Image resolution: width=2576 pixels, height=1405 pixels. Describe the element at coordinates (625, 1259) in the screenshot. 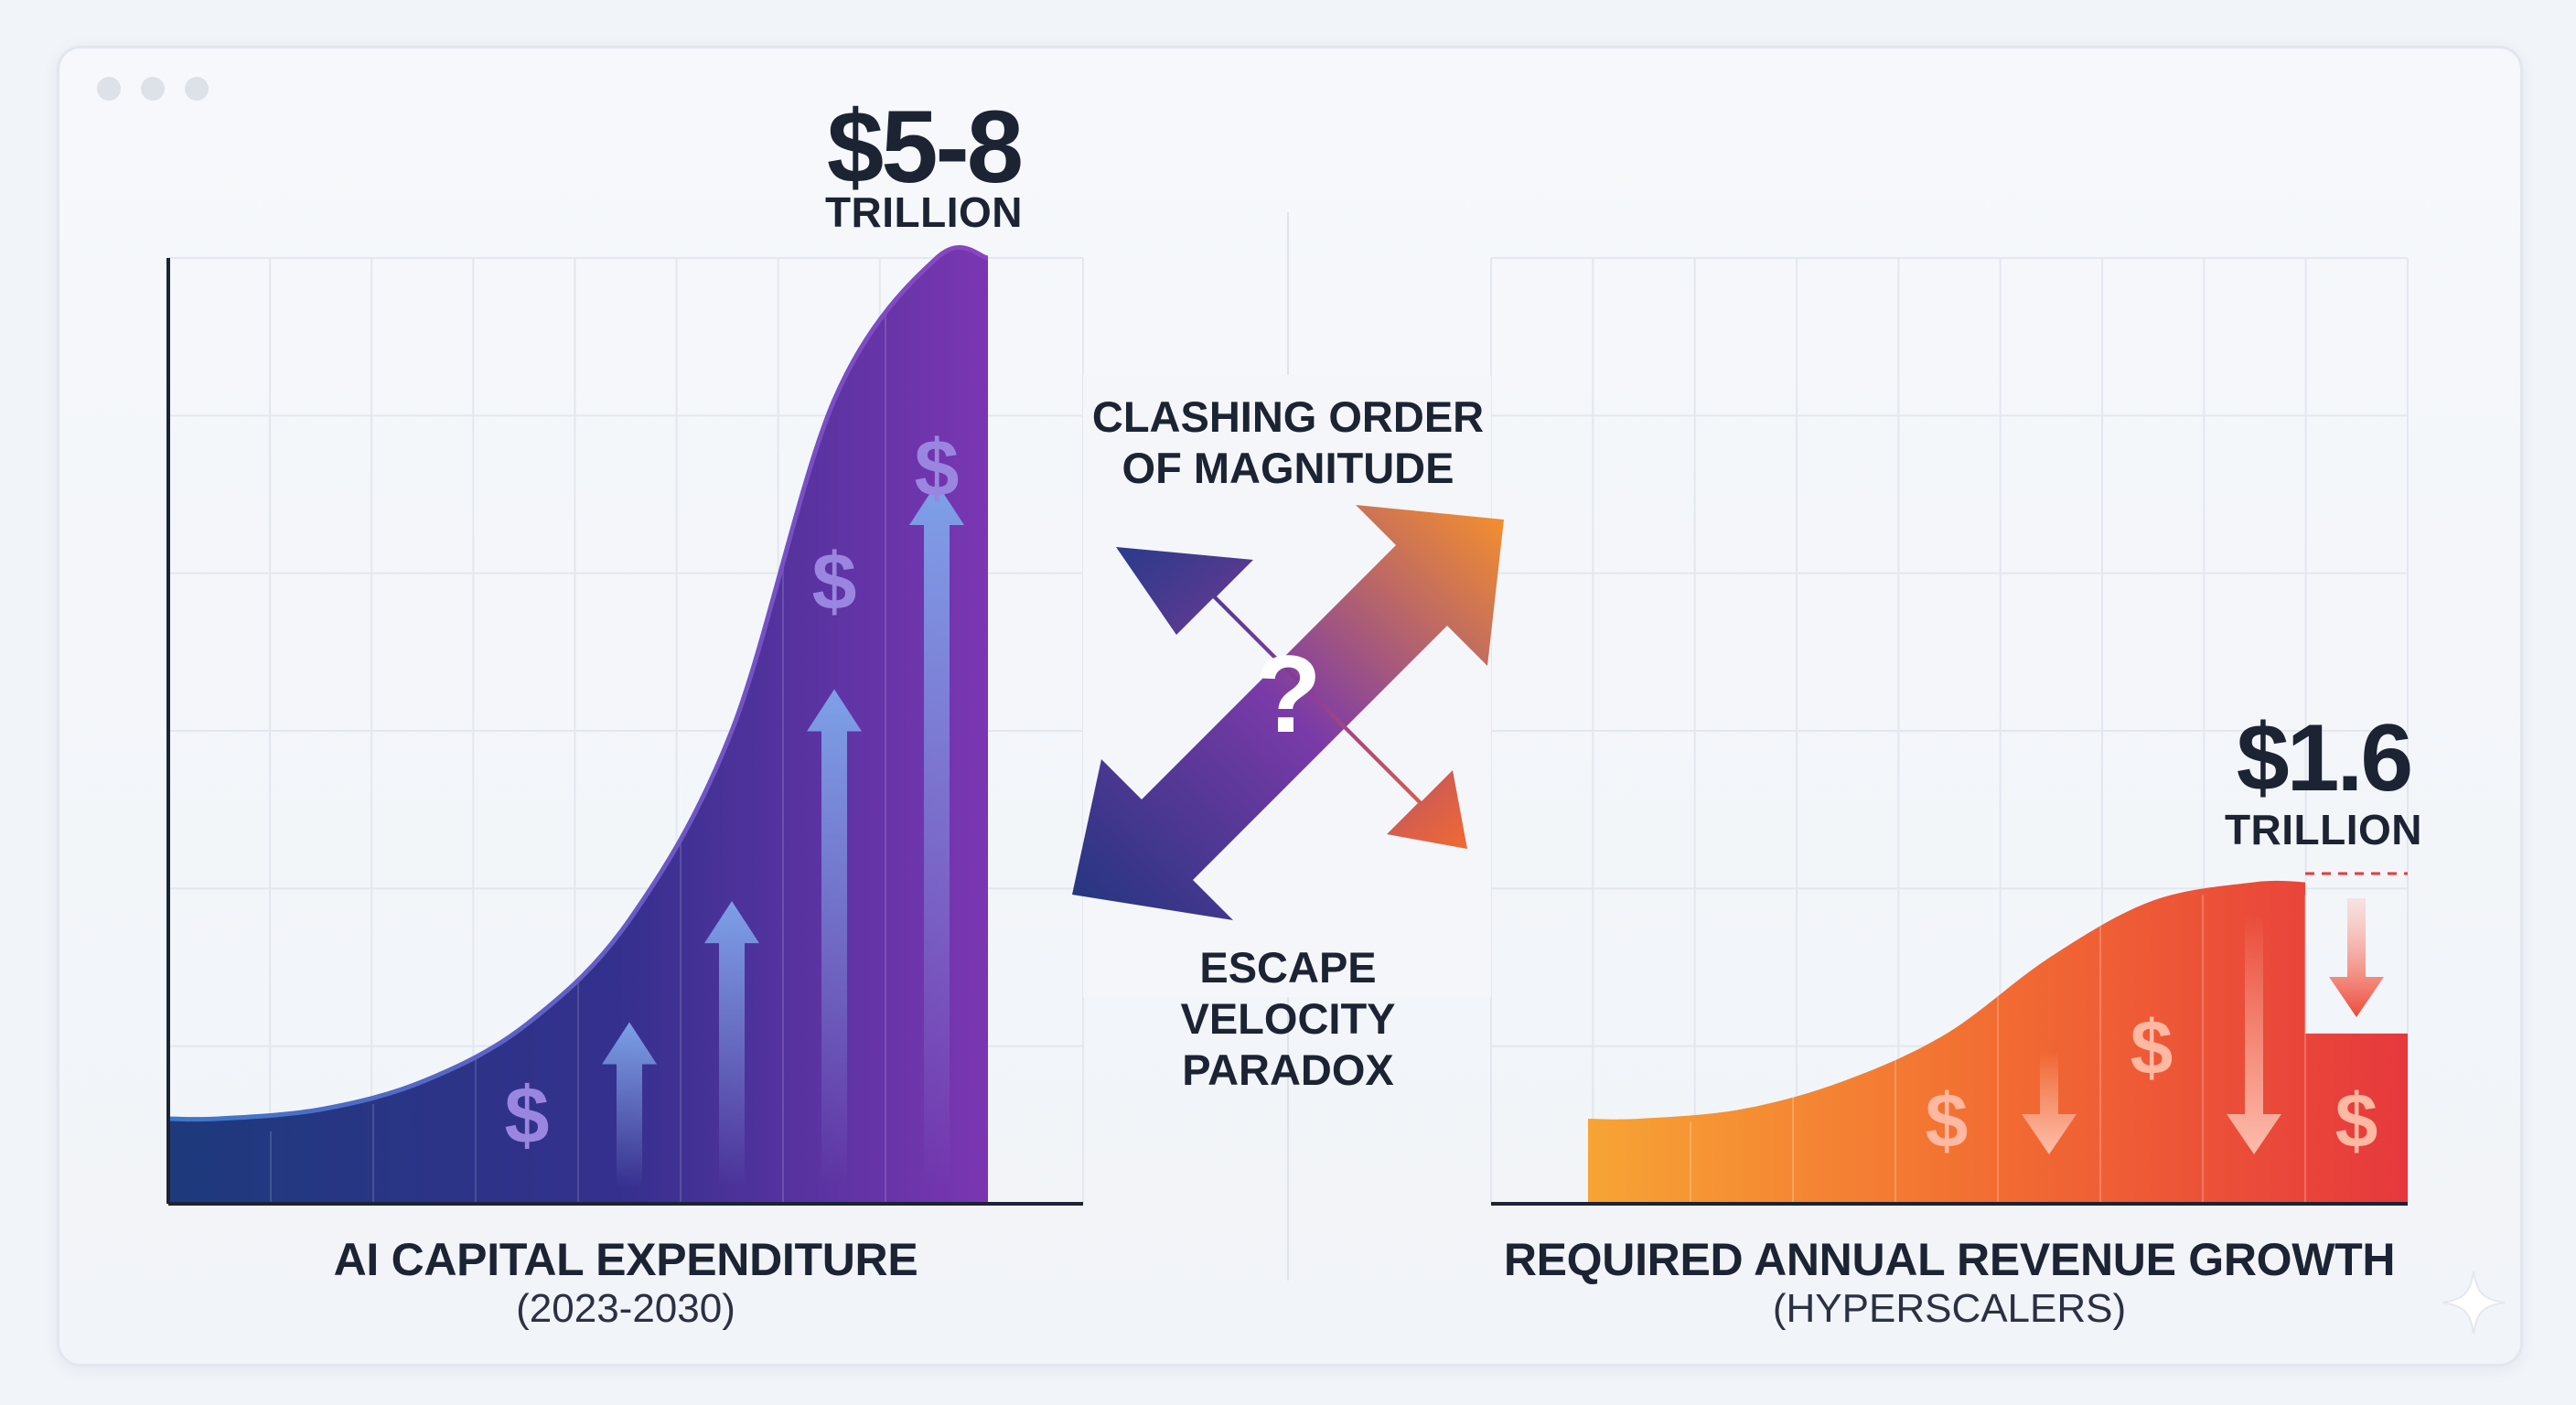

I see `left-chart-title: AI CAPITAL EXPENDITURE` at that location.